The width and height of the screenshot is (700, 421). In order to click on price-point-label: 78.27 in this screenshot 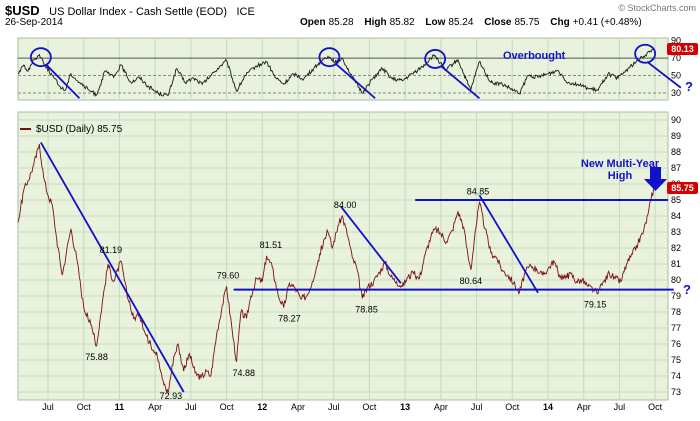, I will do `click(289, 319)`.